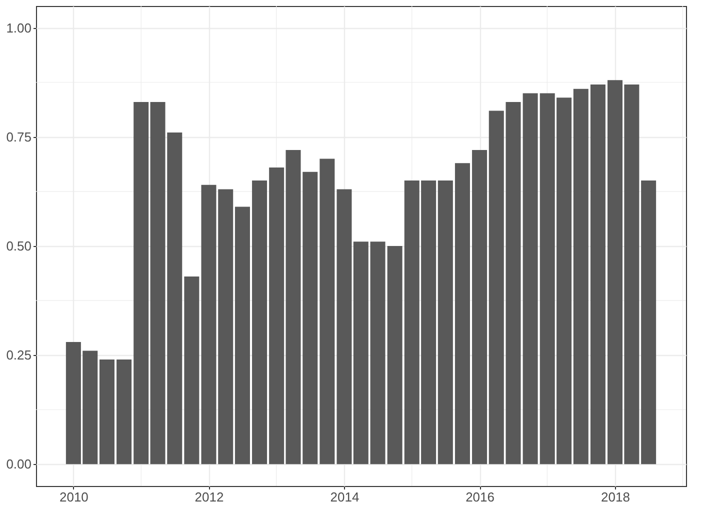 Image resolution: width=708 pixels, height=515 pixels. What do you see at coordinates (19, 136) in the screenshot?
I see `y-tick-label: 0.75` at bounding box center [19, 136].